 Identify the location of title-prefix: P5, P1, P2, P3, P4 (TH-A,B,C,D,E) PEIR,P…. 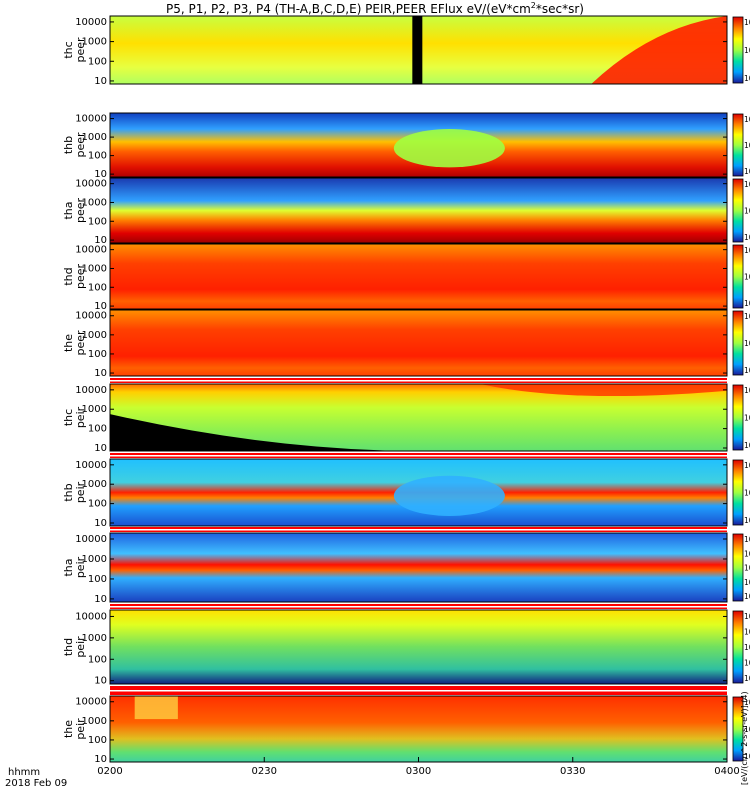
(348, 9).